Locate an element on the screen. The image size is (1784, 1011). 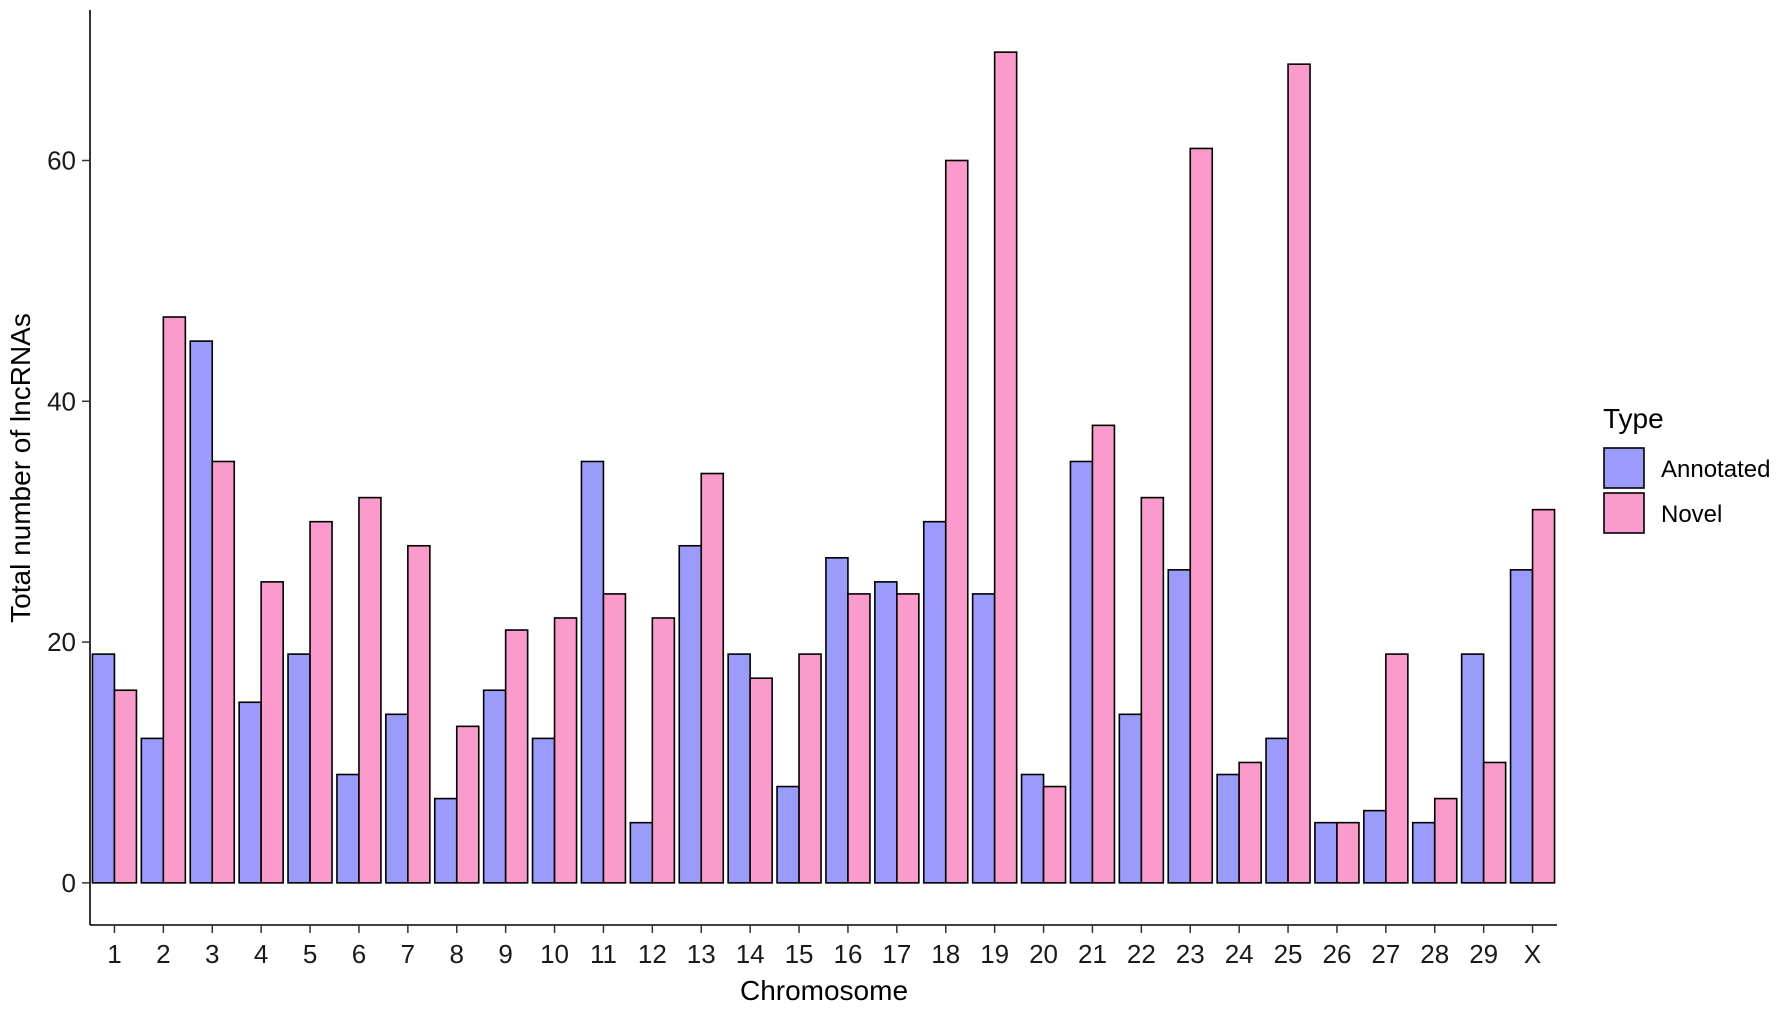
x-tick-label: 7 is located at coordinates (408, 954).